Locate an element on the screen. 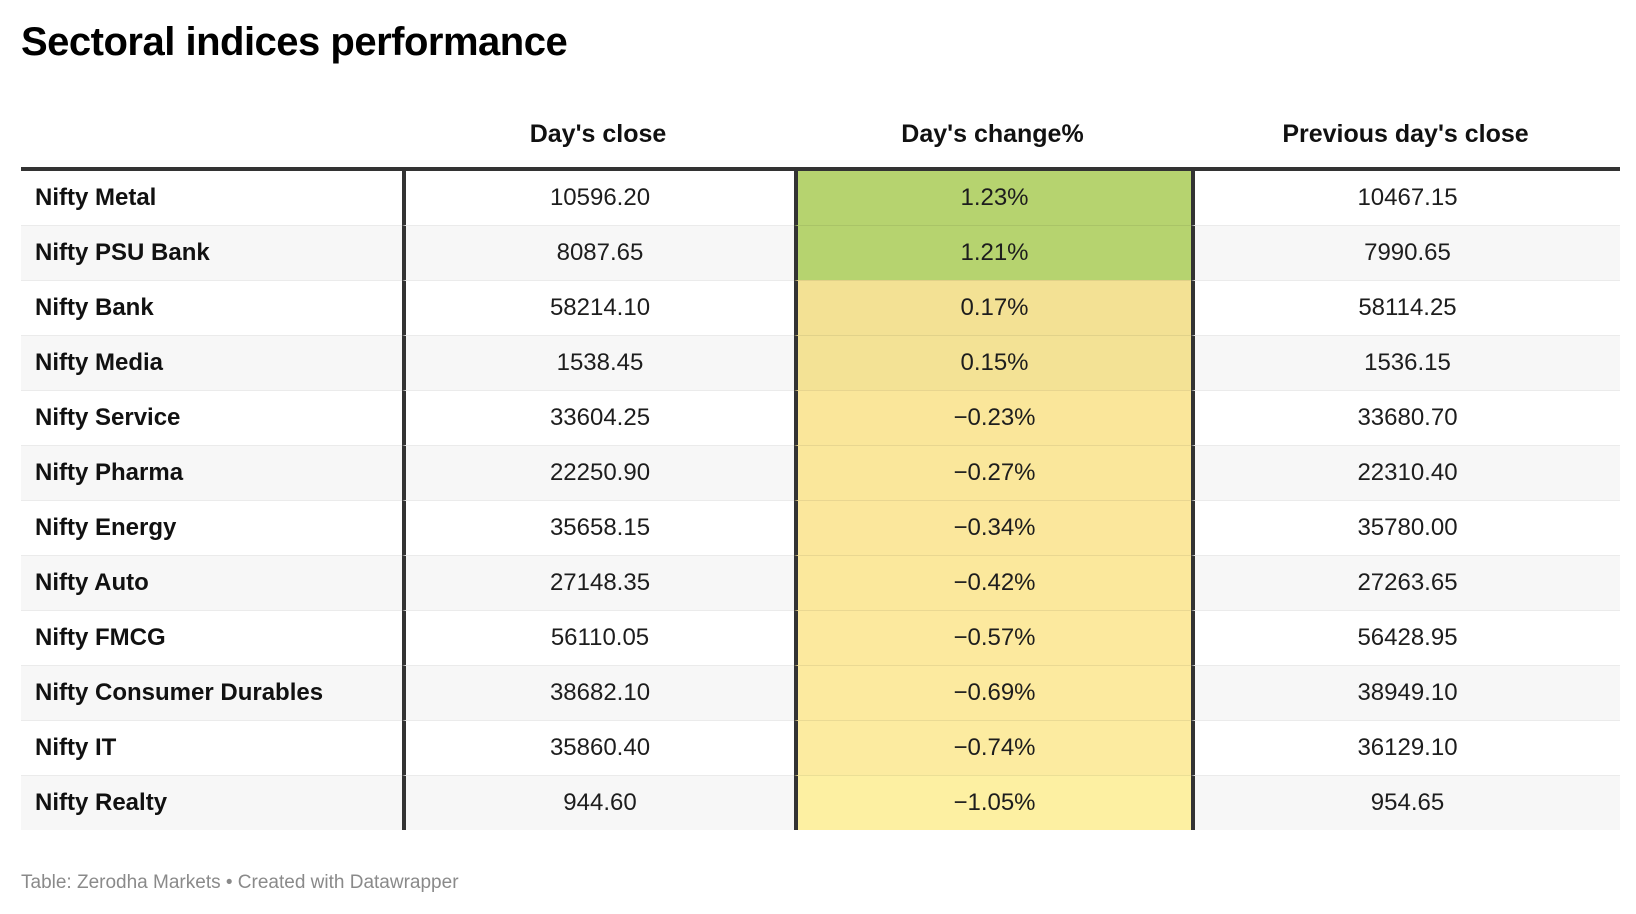 This screenshot has height=914, width=1636. prev-close-cell: 954.65 is located at coordinates (1405, 802).